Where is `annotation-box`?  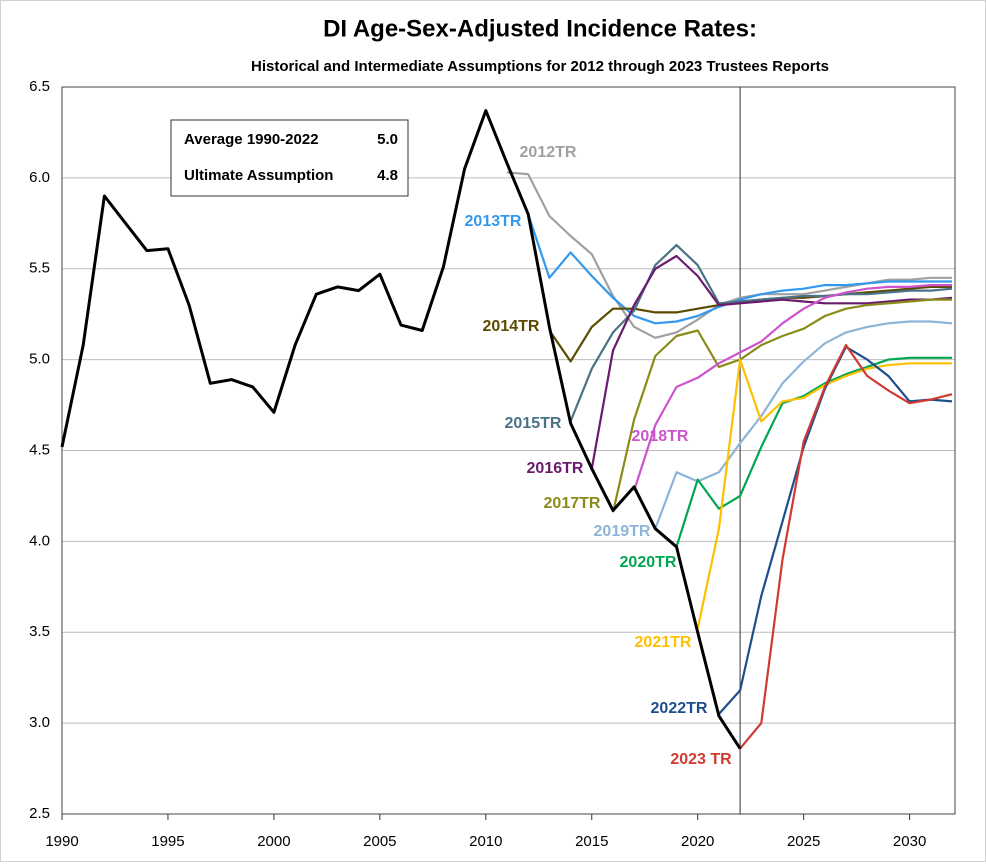
annotation-box is located at coordinates (289, 158).